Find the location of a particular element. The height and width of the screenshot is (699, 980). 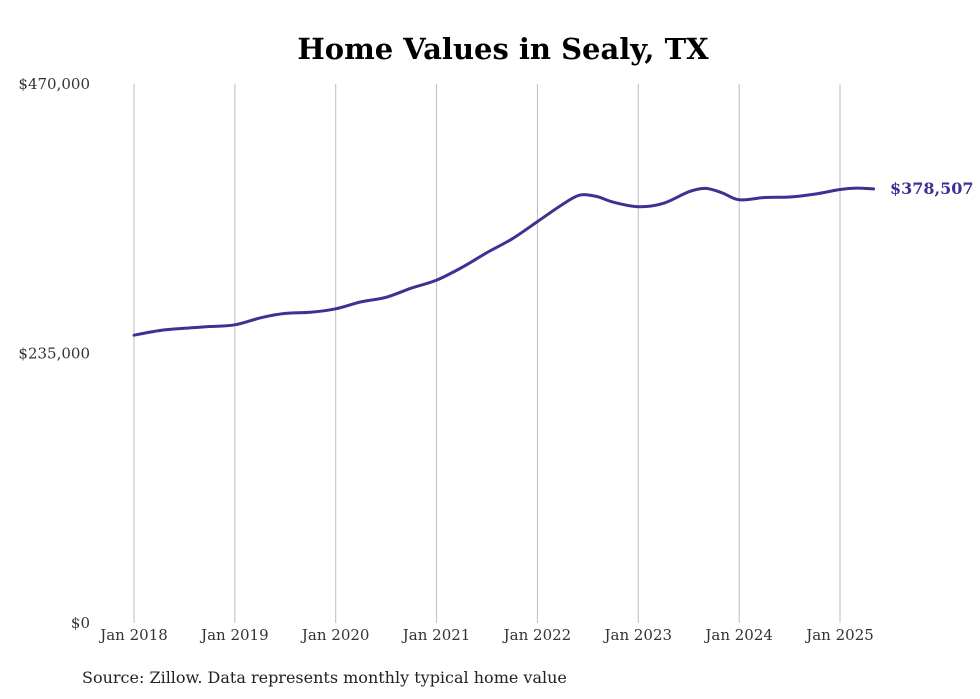

chart-title: Home Values in Sealy, TX is located at coordinates (503, 49).